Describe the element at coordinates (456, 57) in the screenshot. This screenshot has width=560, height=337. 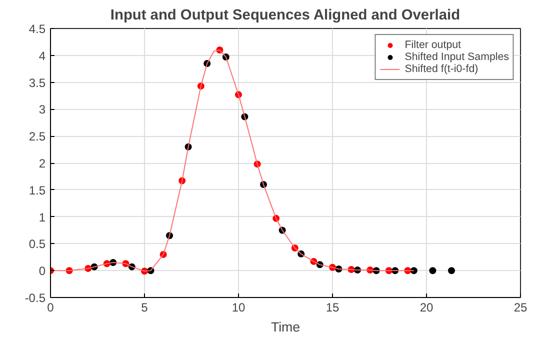
I see `legend-label: Shifted Input Samples` at that location.